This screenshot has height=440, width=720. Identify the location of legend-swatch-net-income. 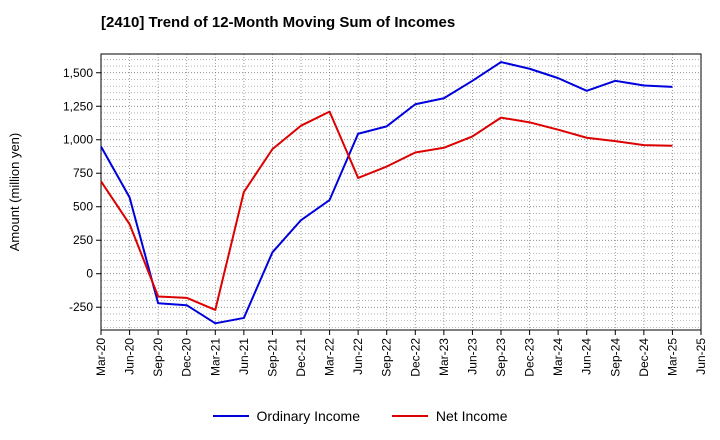
(409, 416).